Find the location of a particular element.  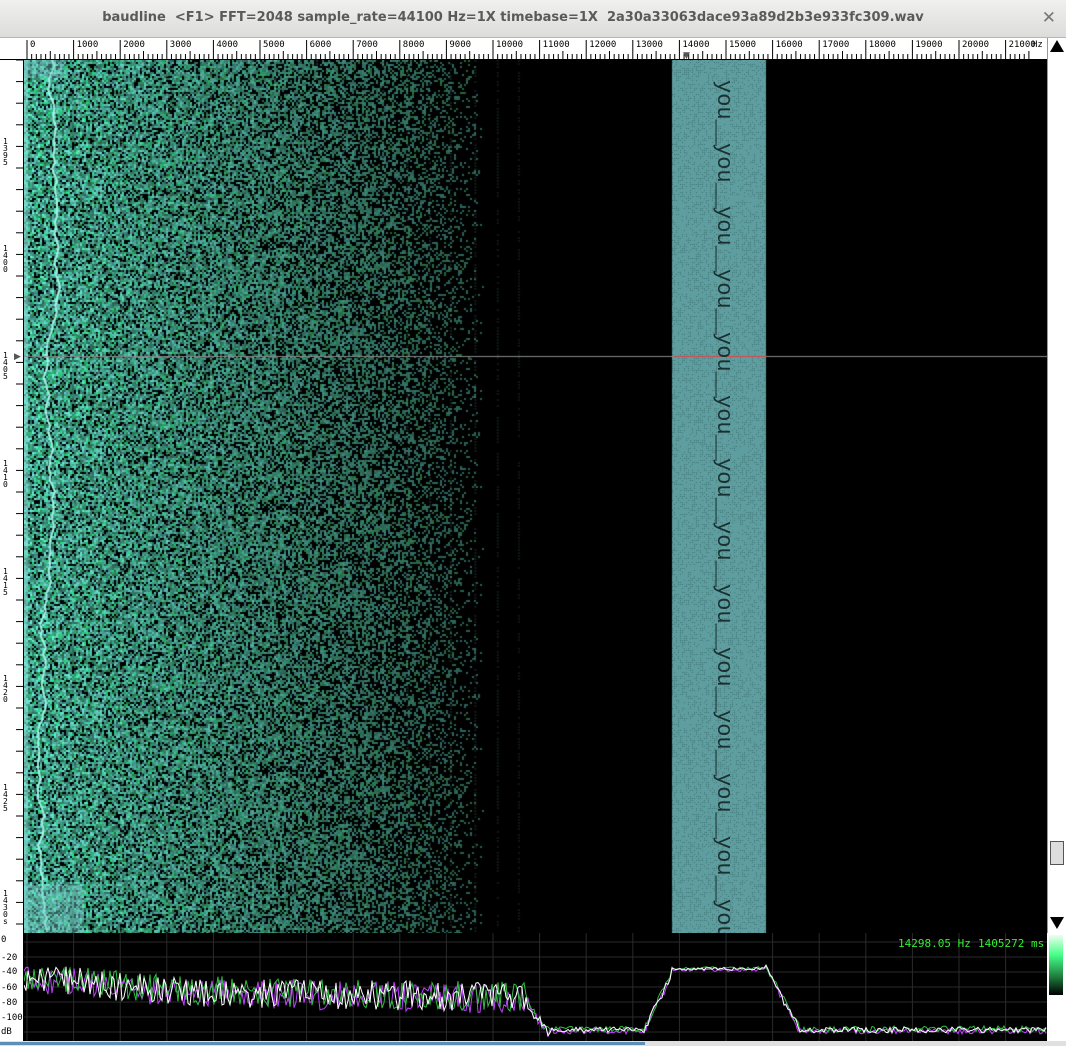

freq-tick-label: 15000 is located at coordinates (743, 45).